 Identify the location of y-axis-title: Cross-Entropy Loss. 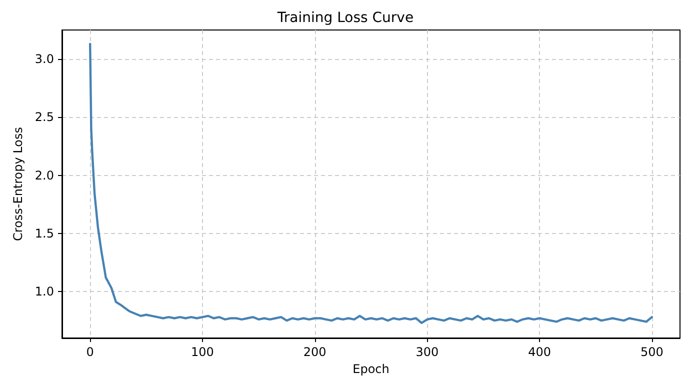
(18, 184).